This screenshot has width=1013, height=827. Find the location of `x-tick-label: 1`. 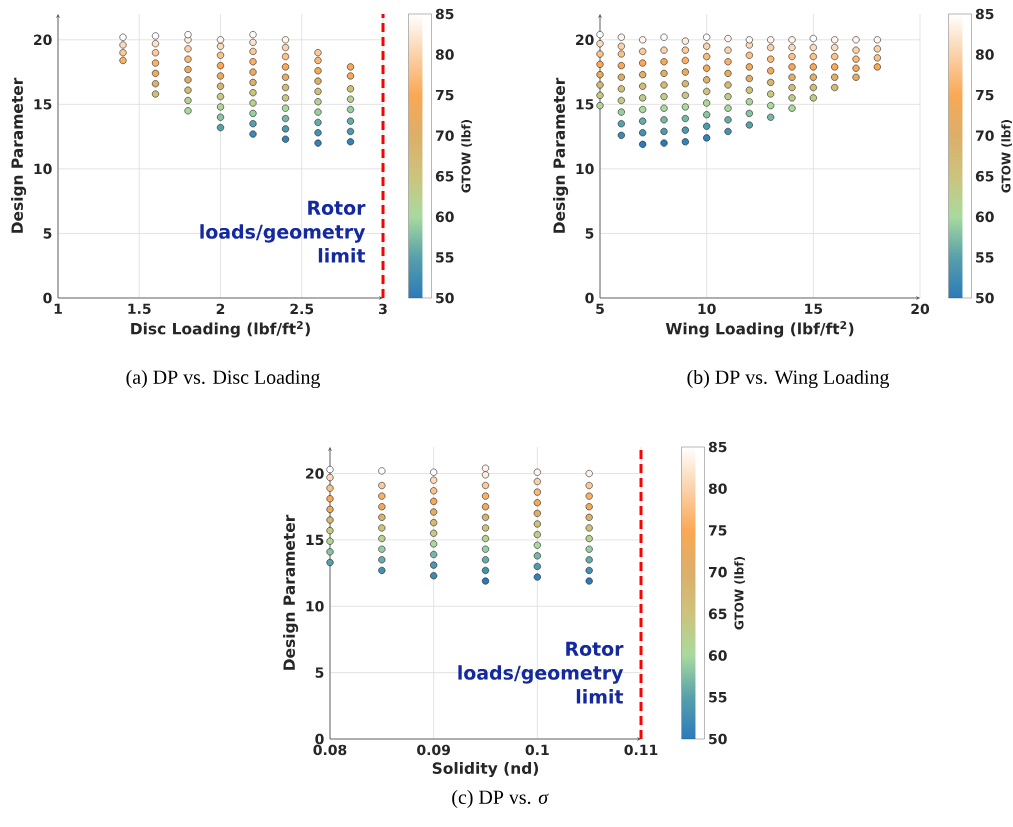

x-tick-label: 1 is located at coordinates (58, 308).